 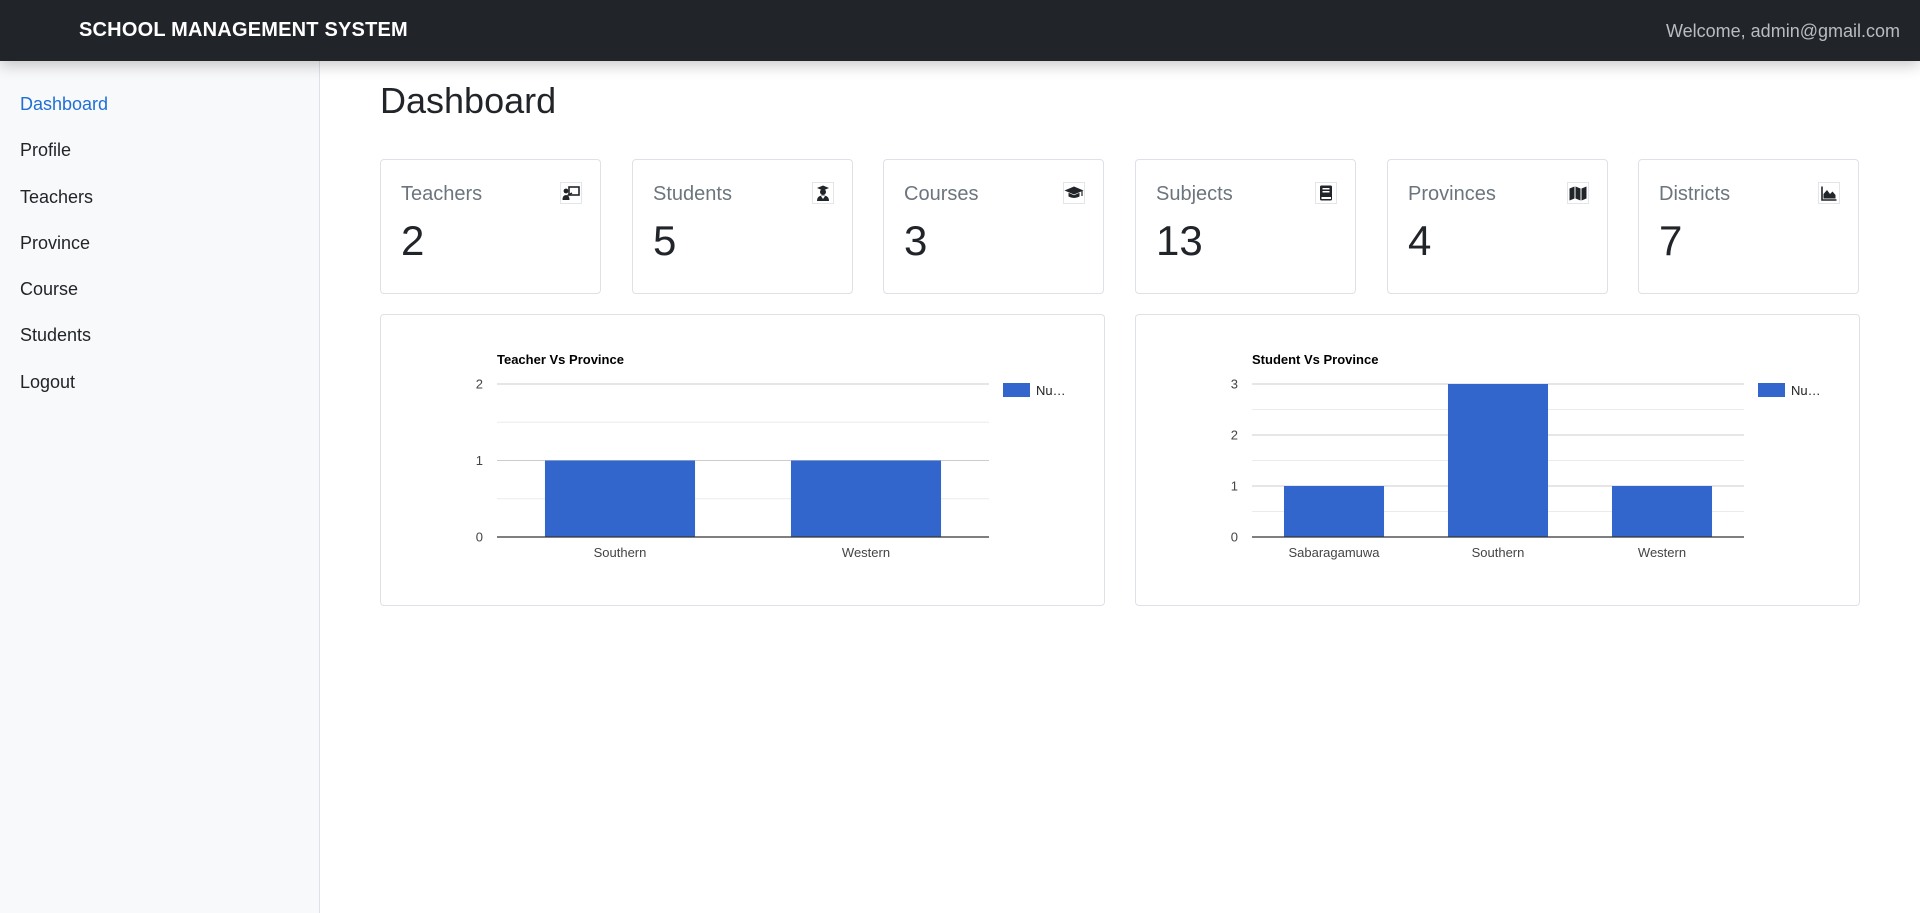 I want to click on card-label: Students, so click(x=692, y=194).